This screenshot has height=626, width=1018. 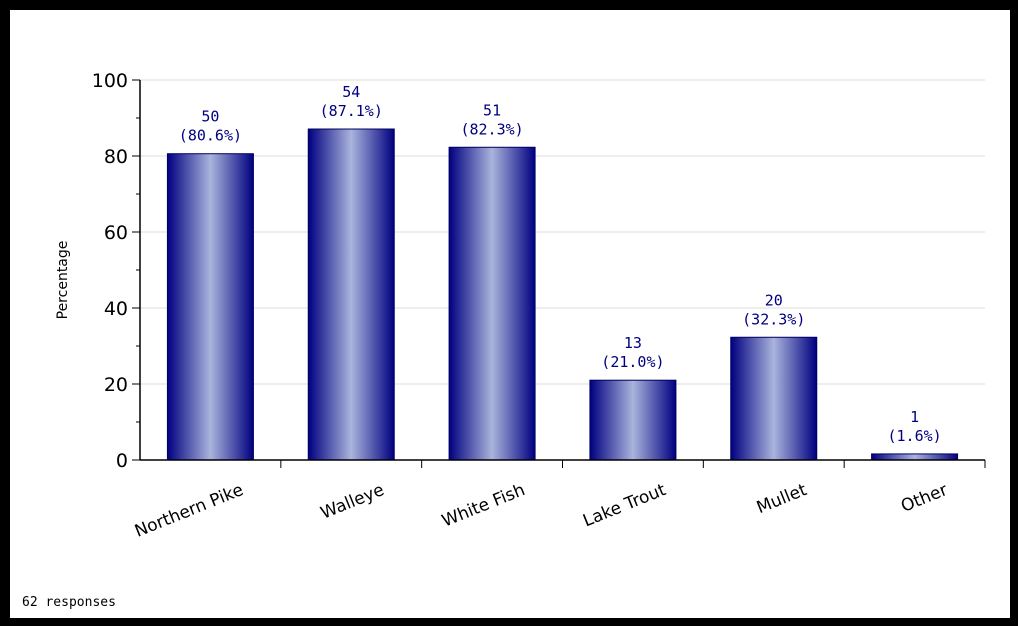 What do you see at coordinates (633, 343) in the screenshot?
I see `data-label-count: 13` at bounding box center [633, 343].